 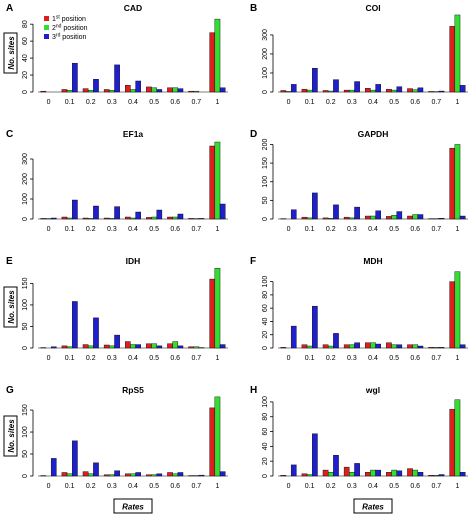 I want to click on panel-title: COI, so click(x=372, y=8).